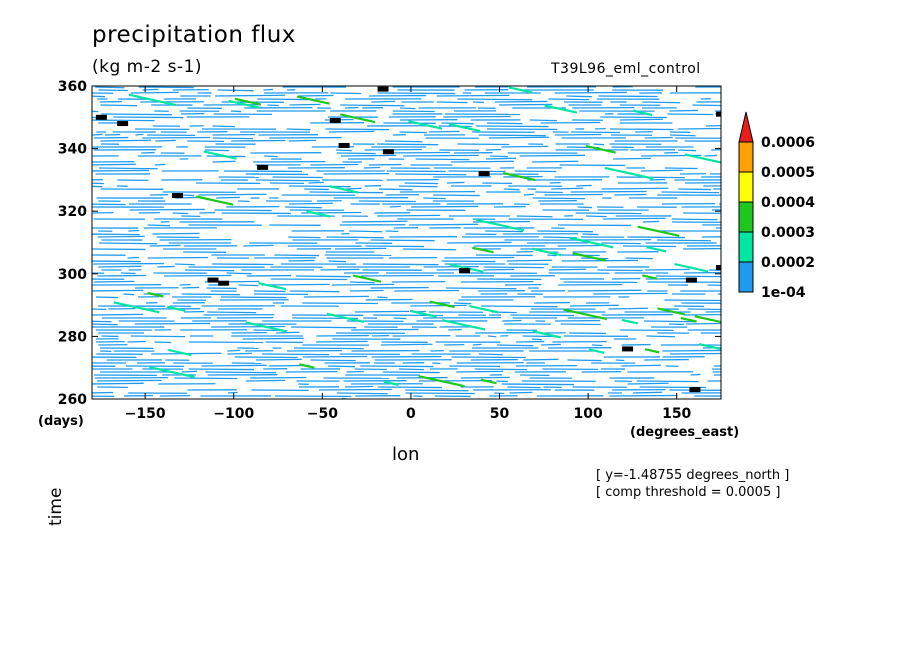 This screenshot has height=654, width=904. Describe the element at coordinates (500, 414) in the screenshot. I see `x-tick-label: 50` at that location.